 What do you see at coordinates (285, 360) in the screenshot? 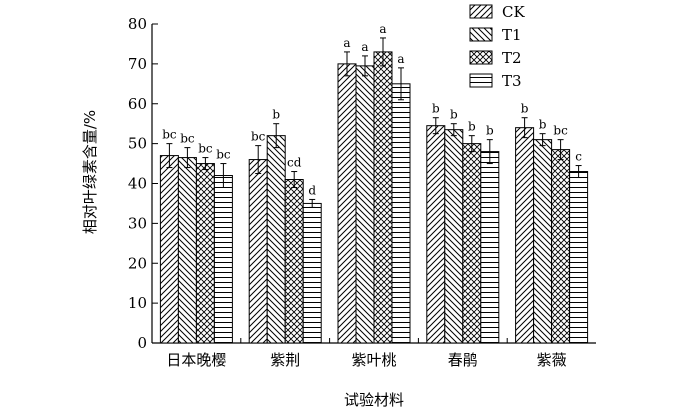
I see `x-tick-label: 紫荆` at bounding box center [285, 360].